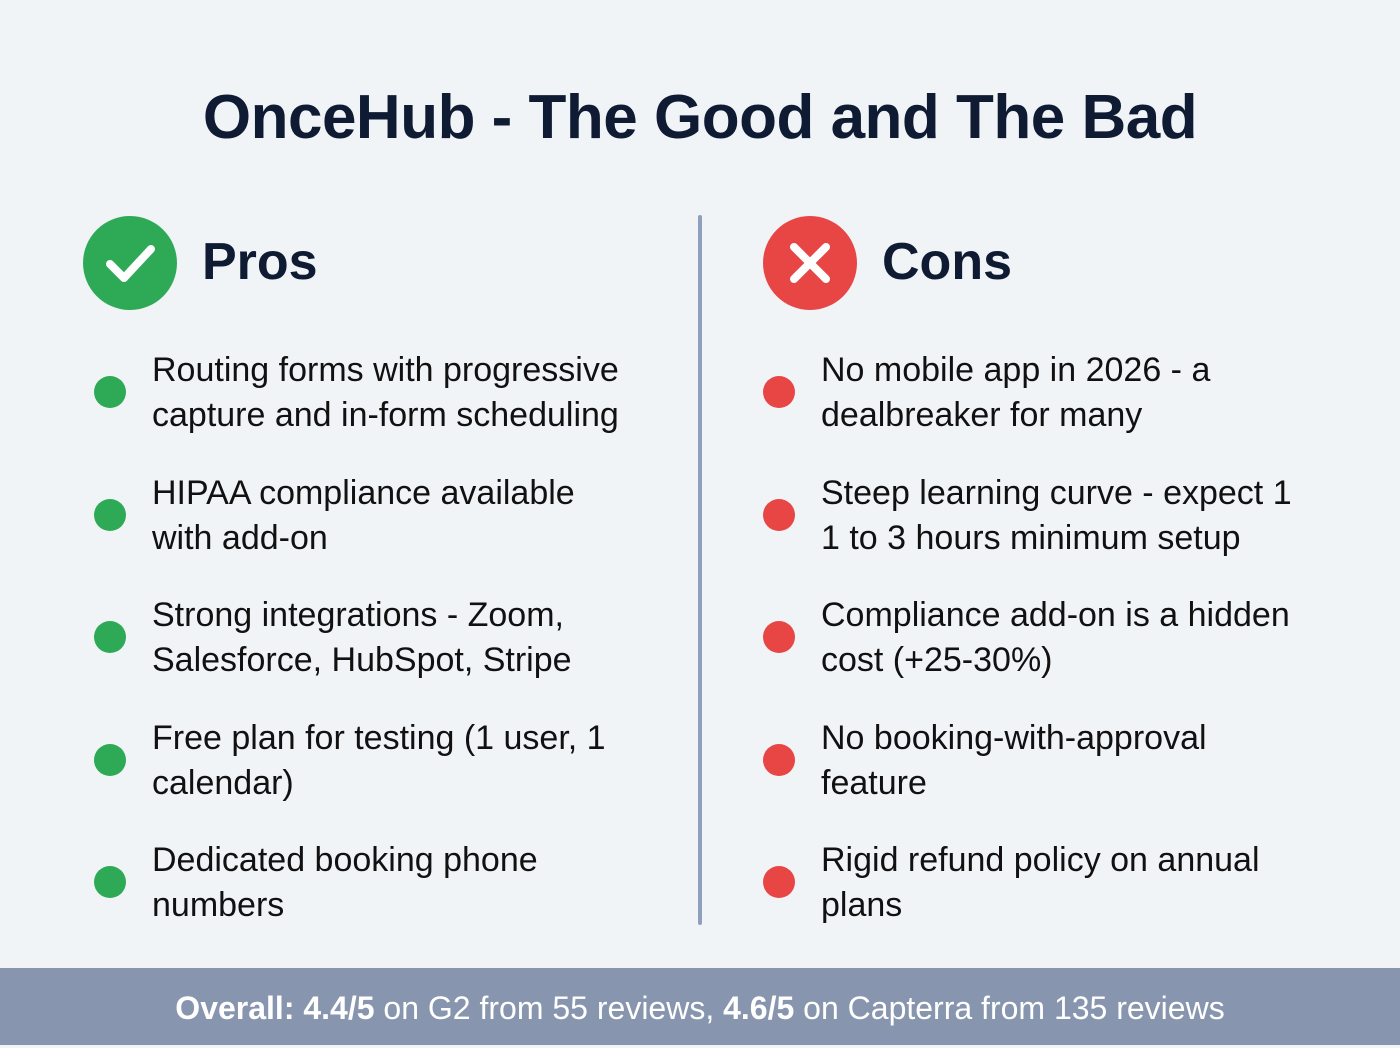  I want to click on cons-item-line1: Compliance add-on is a hidden, so click(1055, 615).